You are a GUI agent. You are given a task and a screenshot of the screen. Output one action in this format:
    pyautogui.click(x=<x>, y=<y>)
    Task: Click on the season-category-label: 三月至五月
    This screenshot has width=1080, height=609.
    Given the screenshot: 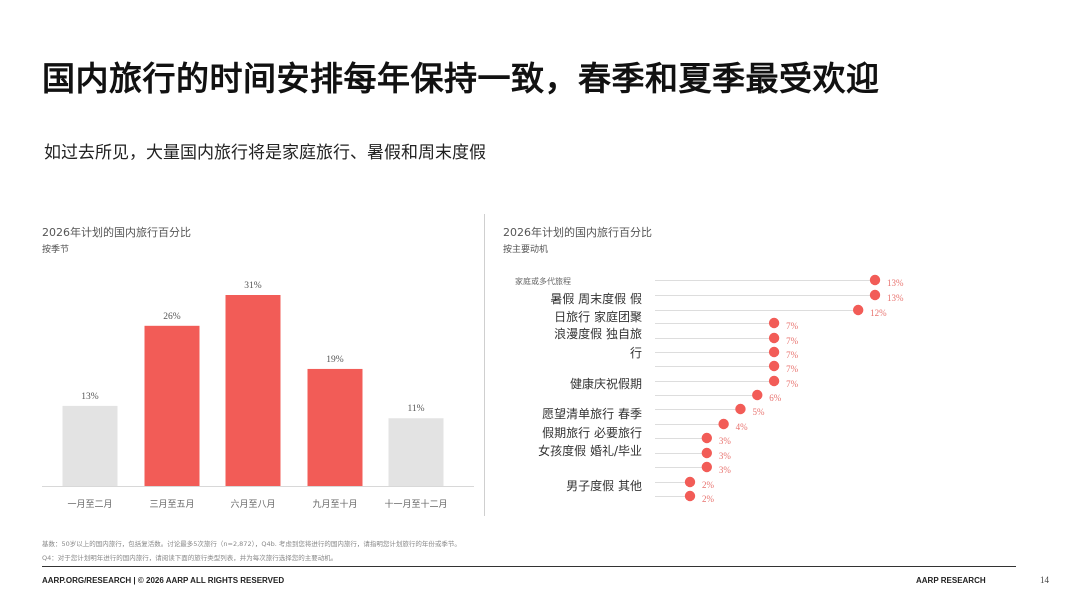 What is the action you would take?
    pyautogui.click(x=171, y=504)
    